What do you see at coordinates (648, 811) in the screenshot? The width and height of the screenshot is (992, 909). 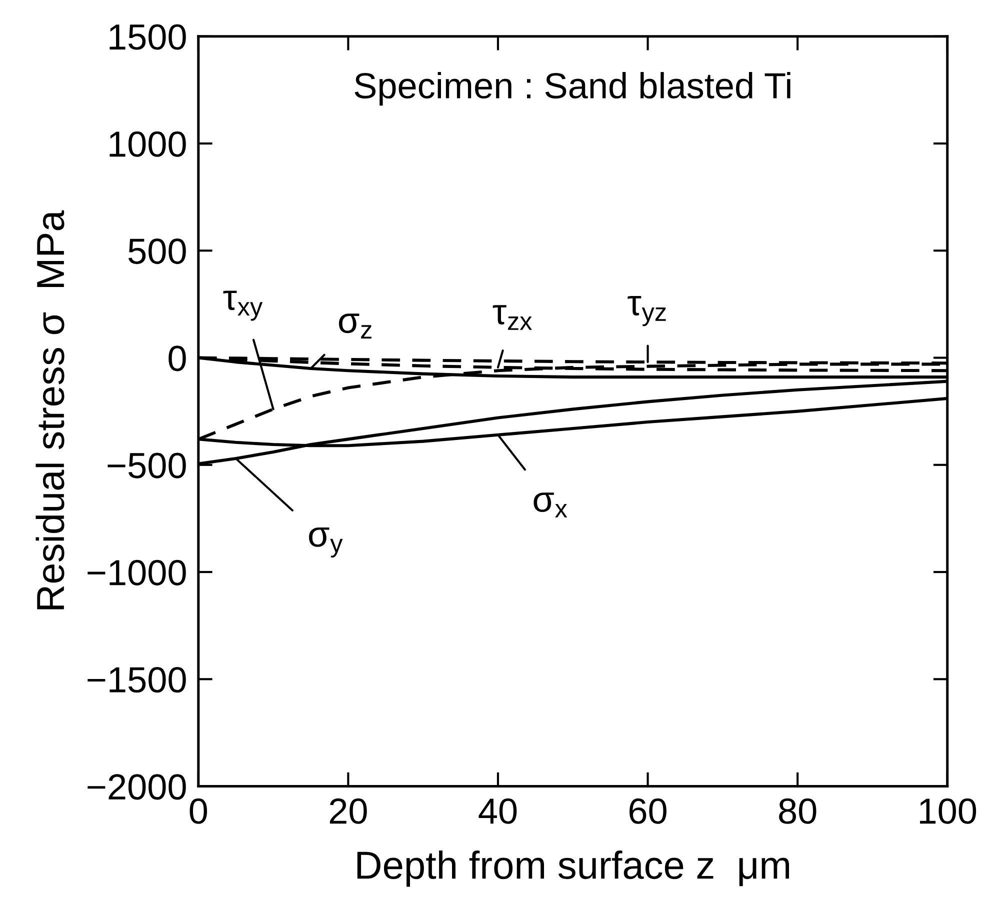 I see `x-tick-label: 60` at bounding box center [648, 811].